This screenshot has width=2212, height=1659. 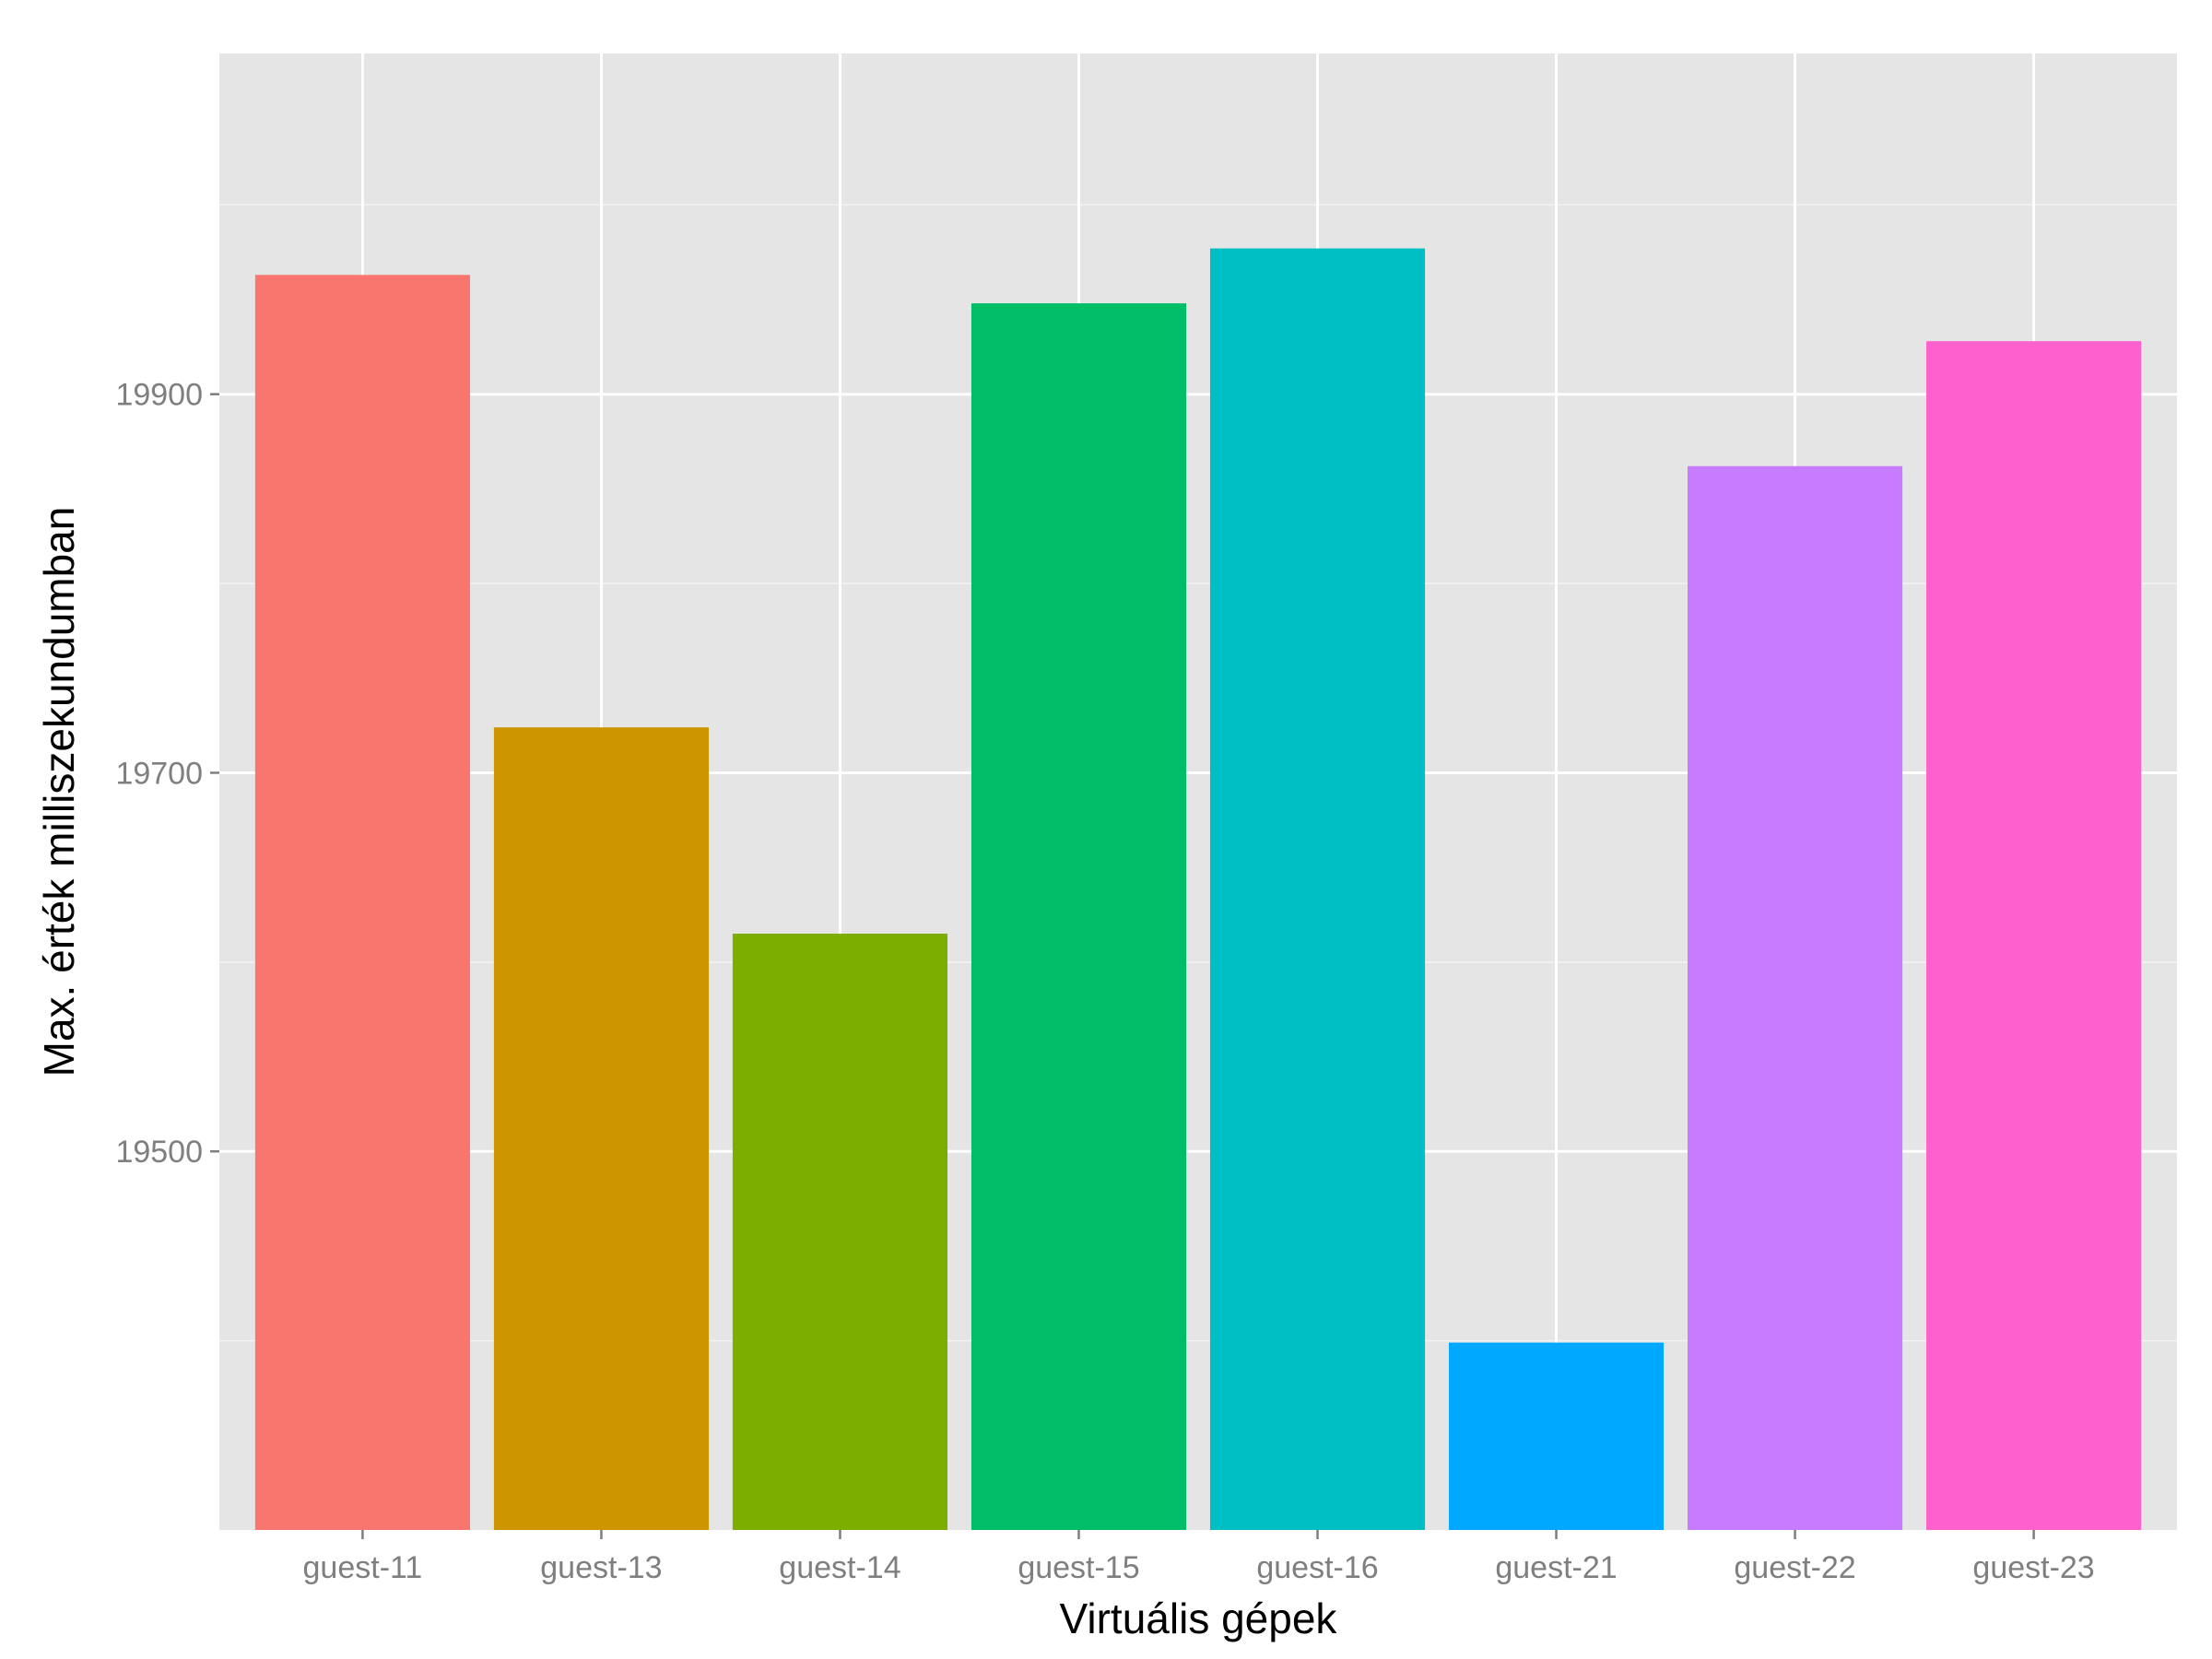 What do you see at coordinates (839, 1567) in the screenshot?
I see `x-tick-label: guest-14` at bounding box center [839, 1567].